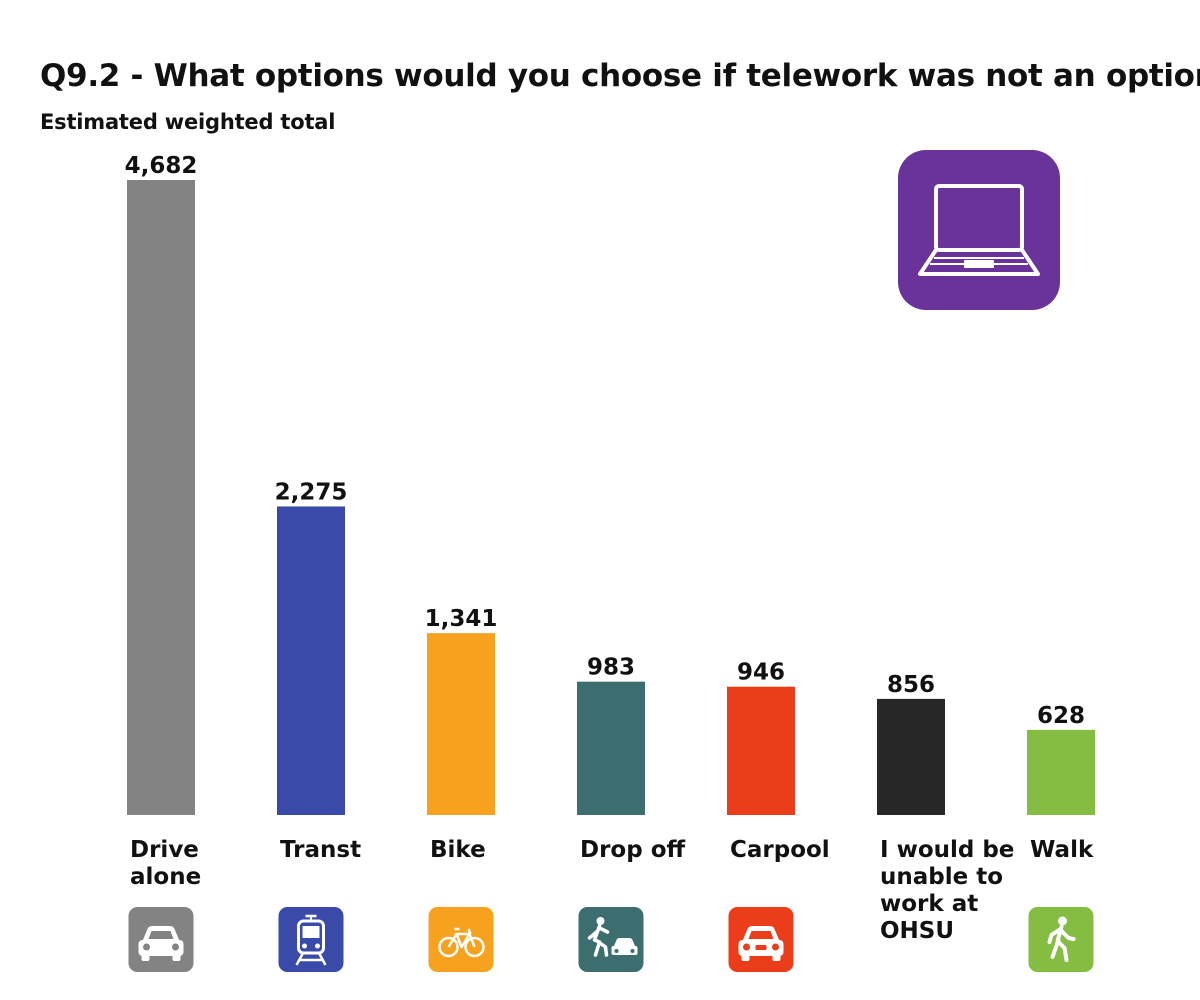 The image size is (1200, 1000). Describe the element at coordinates (761, 939) in the screenshot. I see `carpool-icon` at that location.